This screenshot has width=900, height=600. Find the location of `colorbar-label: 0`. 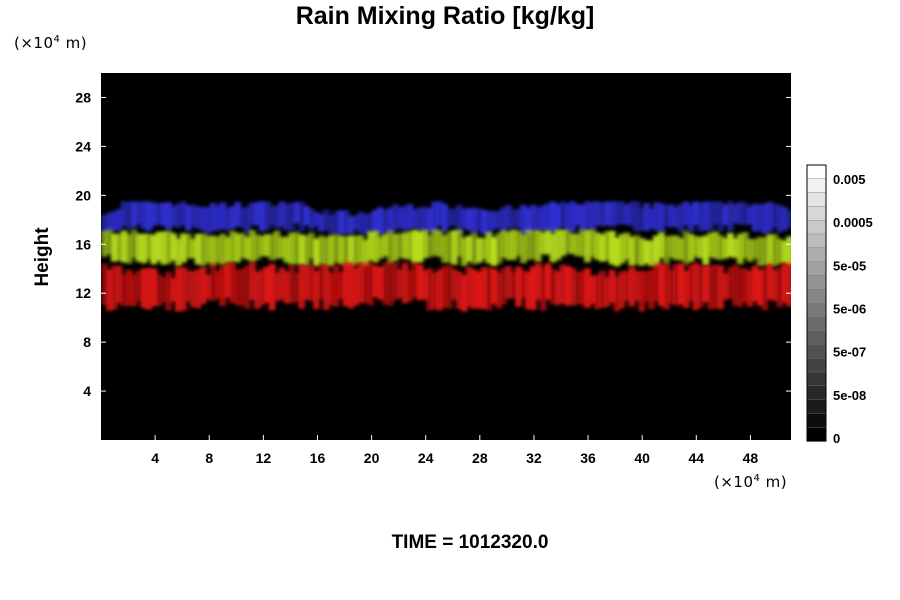

colorbar-label: 0 is located at coordinates (836, 438).